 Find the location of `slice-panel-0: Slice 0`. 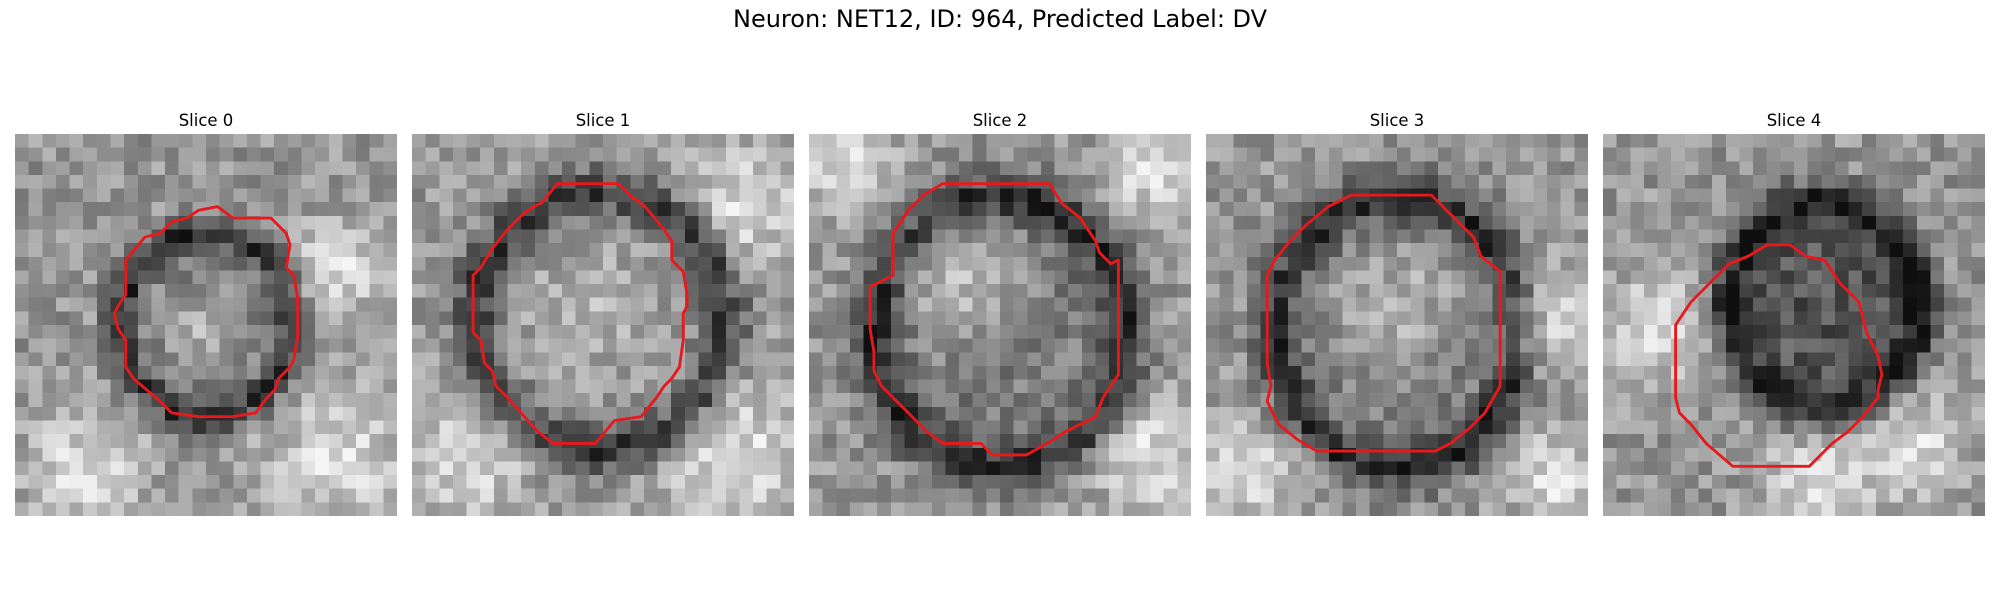

slice-panel-0: Slice 0 is located at coordinates (206, 312).